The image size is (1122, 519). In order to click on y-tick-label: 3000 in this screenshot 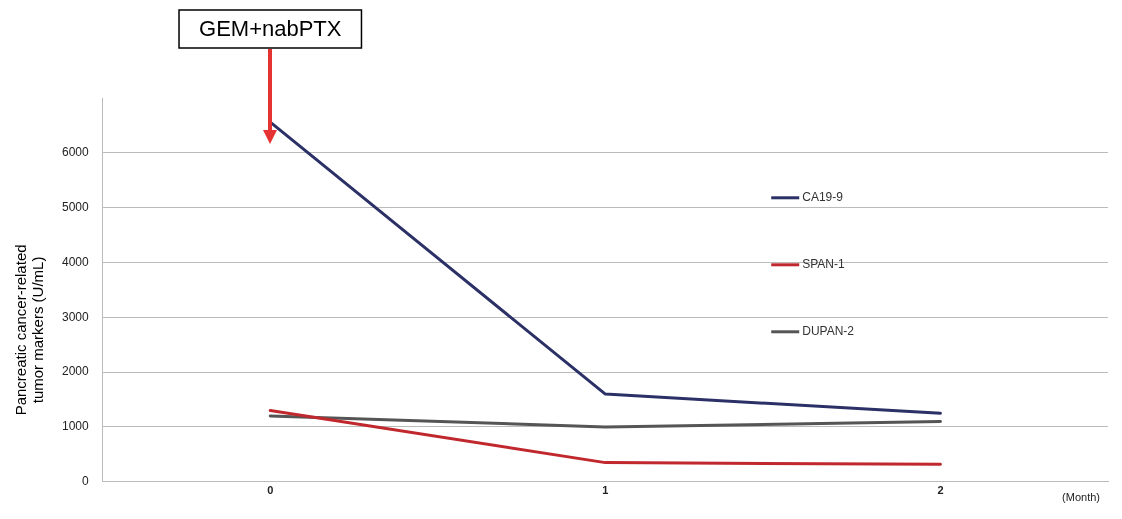, I will do `click(75, 316)`.